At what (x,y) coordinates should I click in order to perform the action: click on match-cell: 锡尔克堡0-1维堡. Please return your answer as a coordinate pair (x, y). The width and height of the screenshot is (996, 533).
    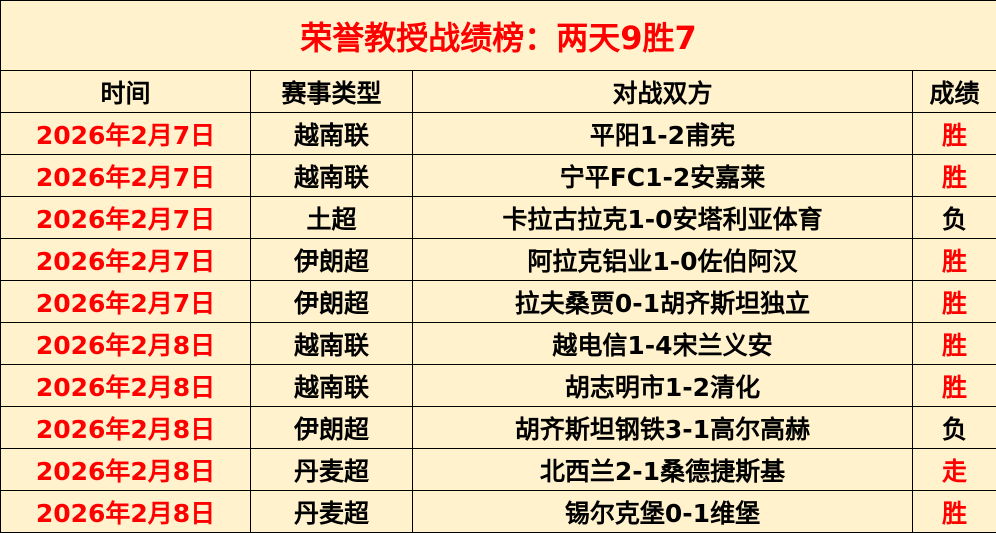
    Looking at the image, I should click on (662, 511).